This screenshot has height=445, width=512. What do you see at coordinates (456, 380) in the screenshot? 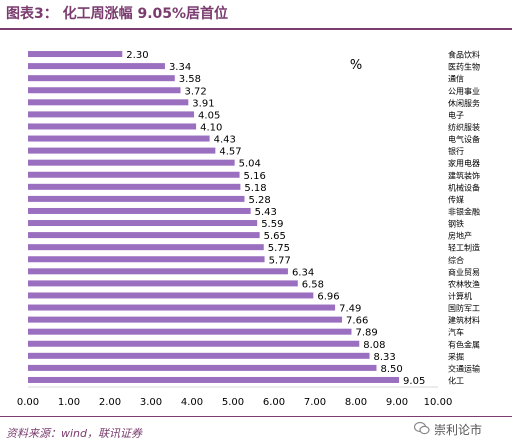
I see `category-label-28: 化工` at bounding box center [456, 380].